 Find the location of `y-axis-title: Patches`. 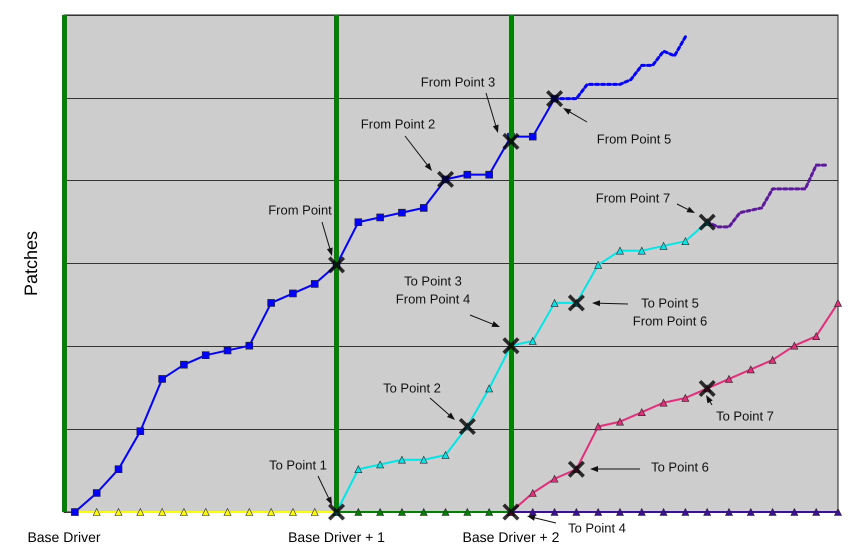

y-axis-title: Patches is located at coordinates (31, 263).